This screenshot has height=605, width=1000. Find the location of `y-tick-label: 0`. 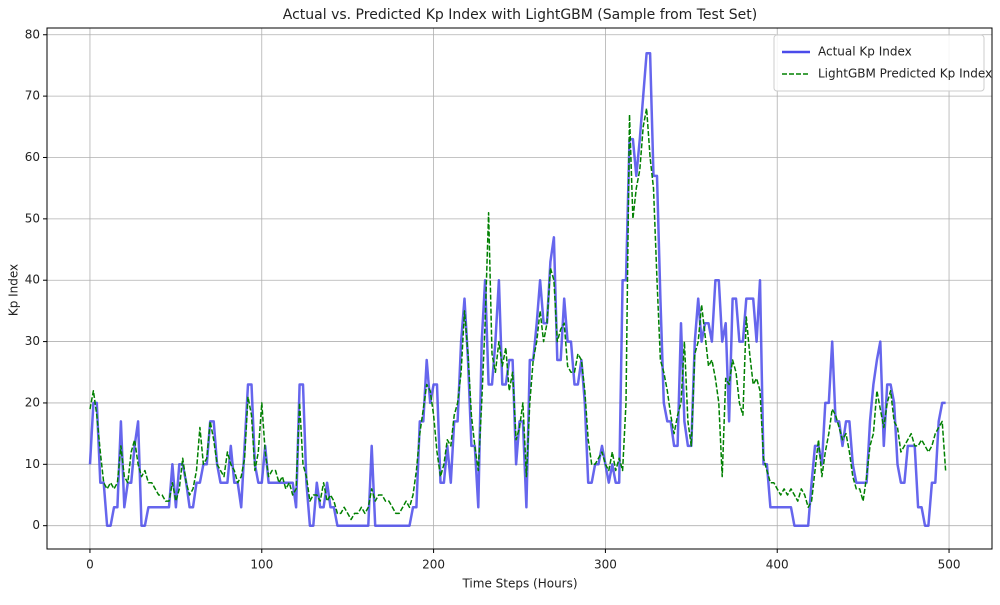

y-tick-label: 0 is located at coordinates (36, 525).